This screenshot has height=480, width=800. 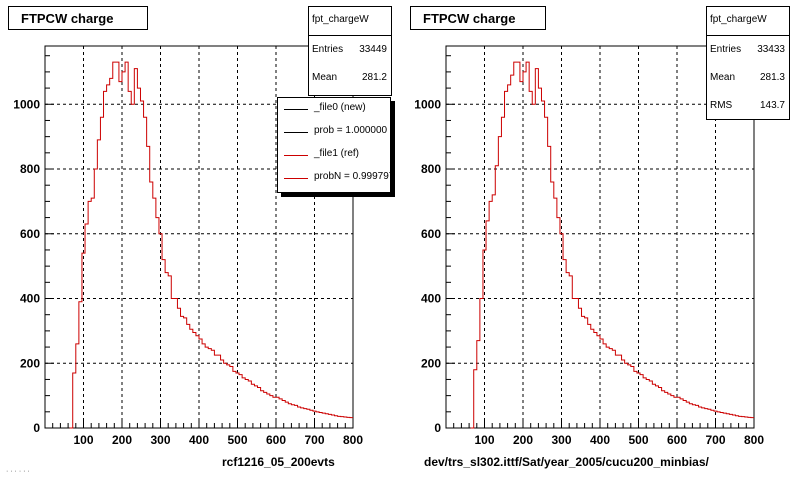 What do you see at coordinates (30, 299) in the screenshot?
I see `left-y-tick-label: 400` at bounding box center [30, 299].